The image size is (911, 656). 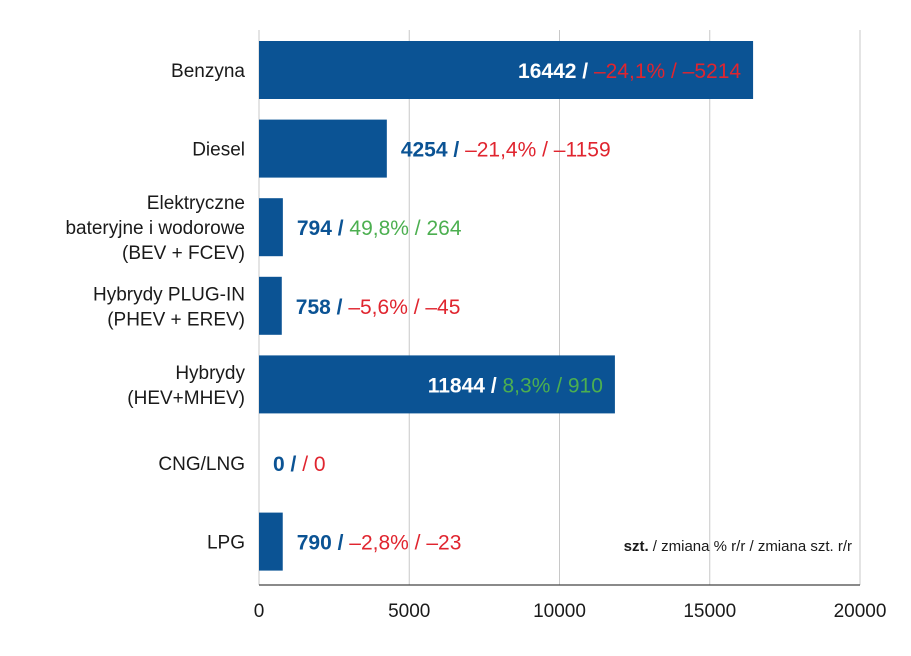 I want to click on x-tick-label: 15000, so click(x=709, y=611).